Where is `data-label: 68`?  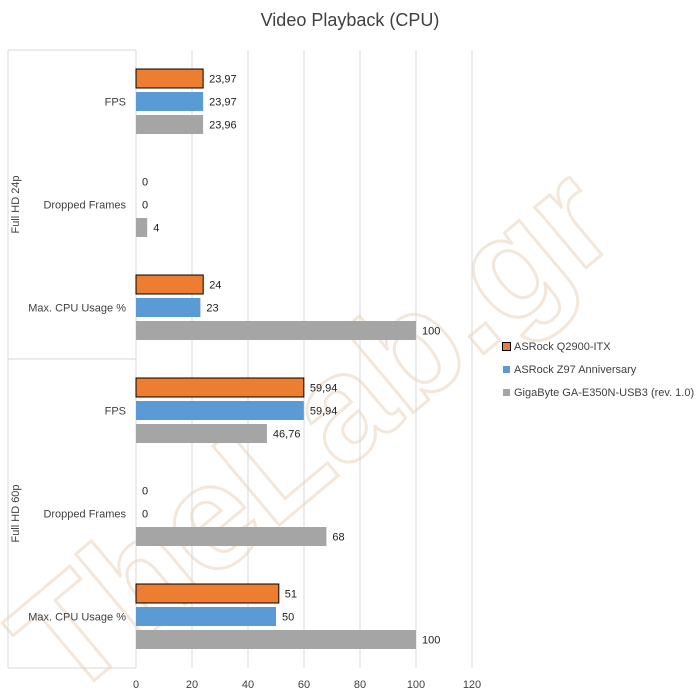
data-label: 68 is located at coordinates (338, 538).